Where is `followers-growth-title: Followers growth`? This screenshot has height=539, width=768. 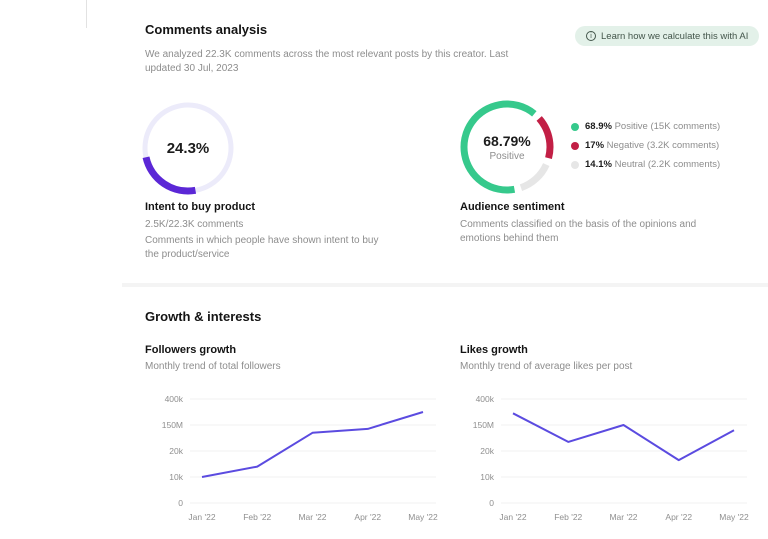 followers-growth-title: Followers growth is located at coordinates (191, 350).